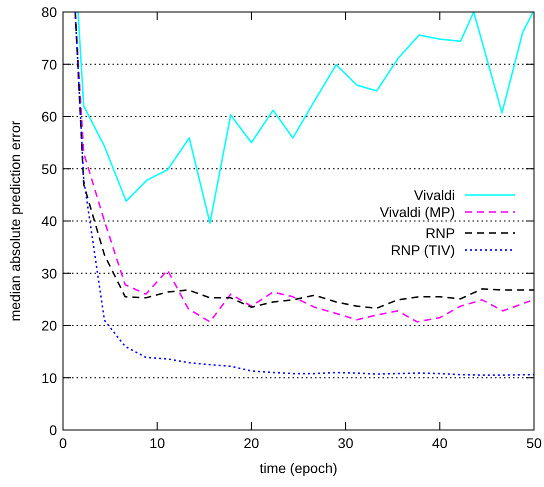 The width and height of the screenshot is (544, 487). Describe the element at coordinates (49, 168) in the screenshot. I see `y-tick-label: 50` at that location.